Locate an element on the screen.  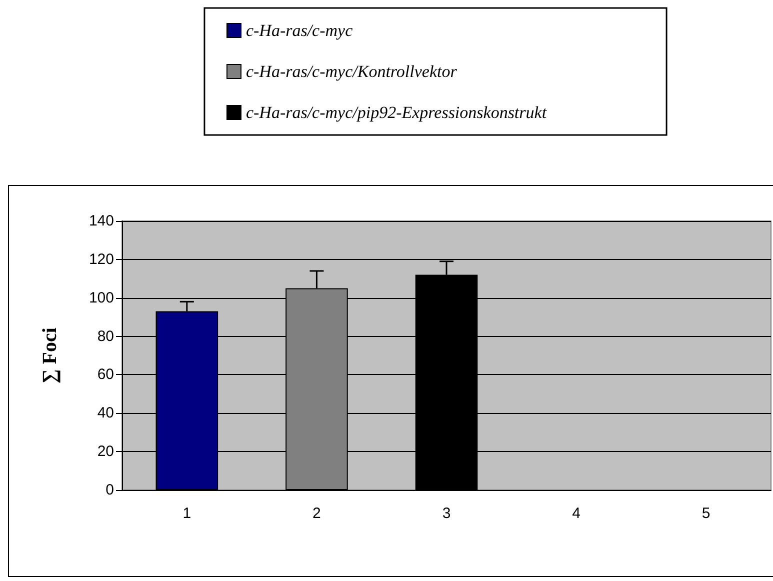
legend-label: c-Ha-ras/c-myc/pip92-Expressionskonstrukt is located at coordinates (397, 112).